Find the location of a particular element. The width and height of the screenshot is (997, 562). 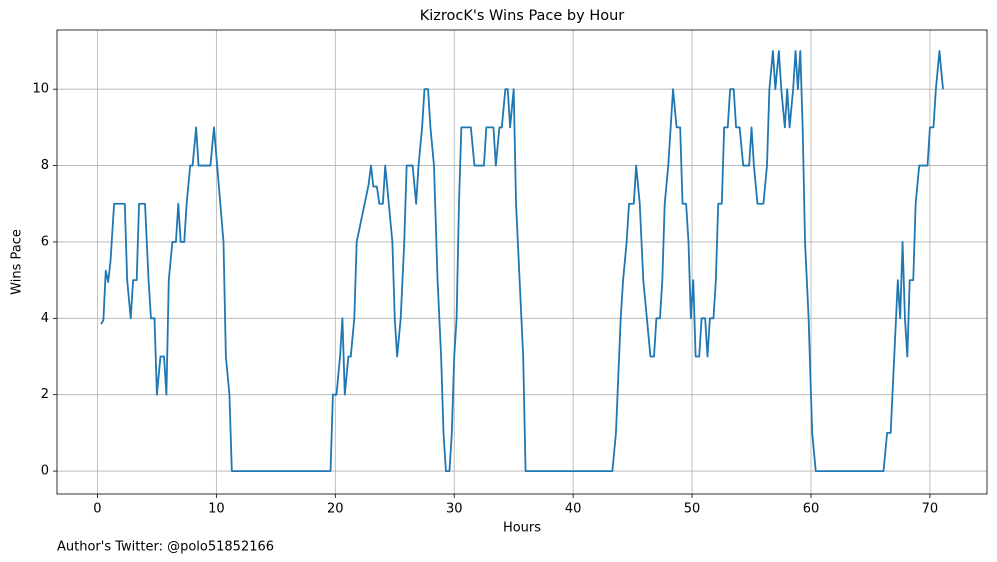

y-tick-label: 0 is located at coordinates (45, 471).